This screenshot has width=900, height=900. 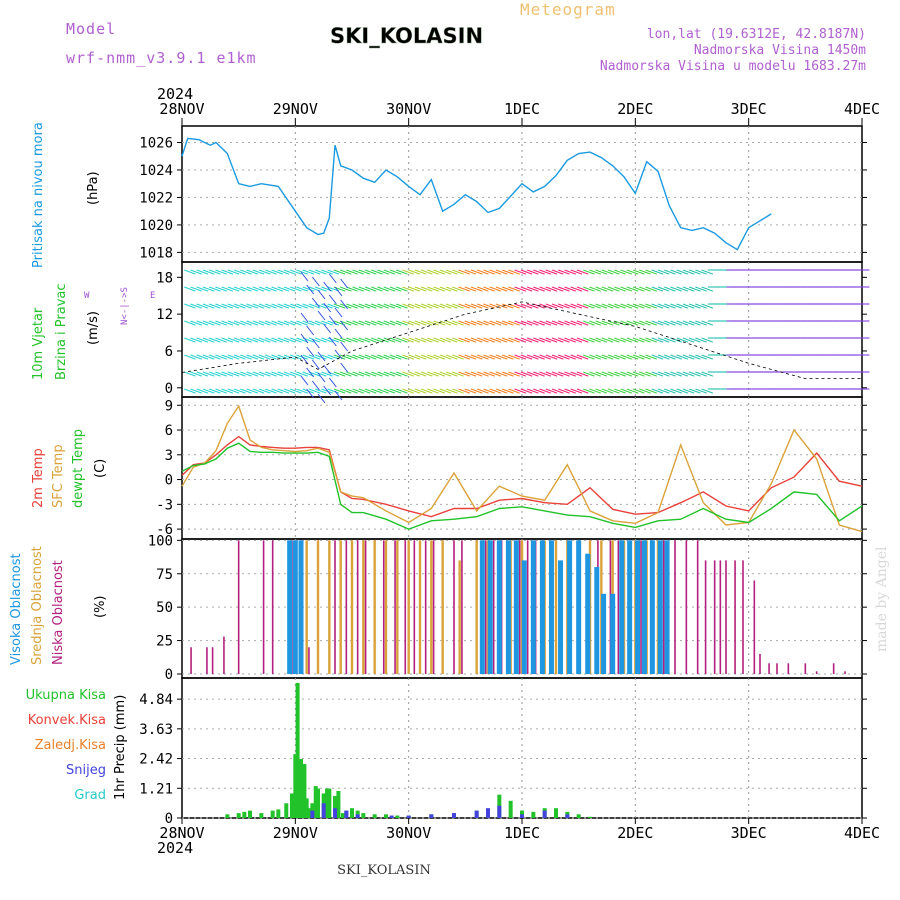 What do you see at coordinates (125, 322) in the screenshot?
I see `compass-n: N` at bounding box center [125, 322].